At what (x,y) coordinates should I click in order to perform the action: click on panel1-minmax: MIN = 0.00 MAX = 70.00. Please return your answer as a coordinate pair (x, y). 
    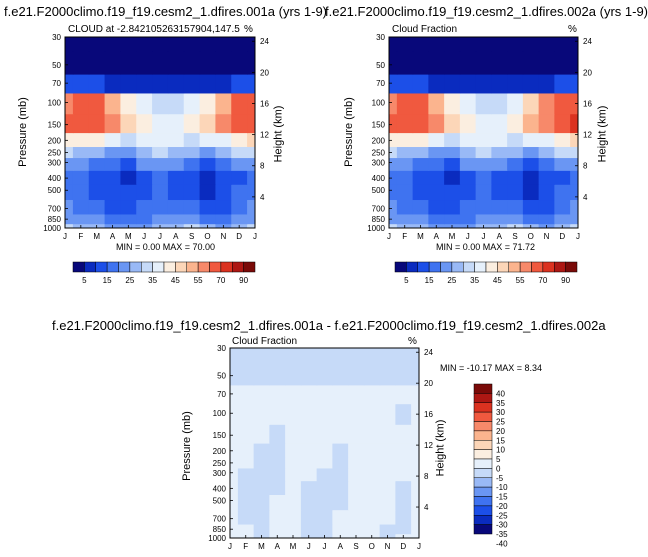
    Looking at the image, I should click on (166, 247).